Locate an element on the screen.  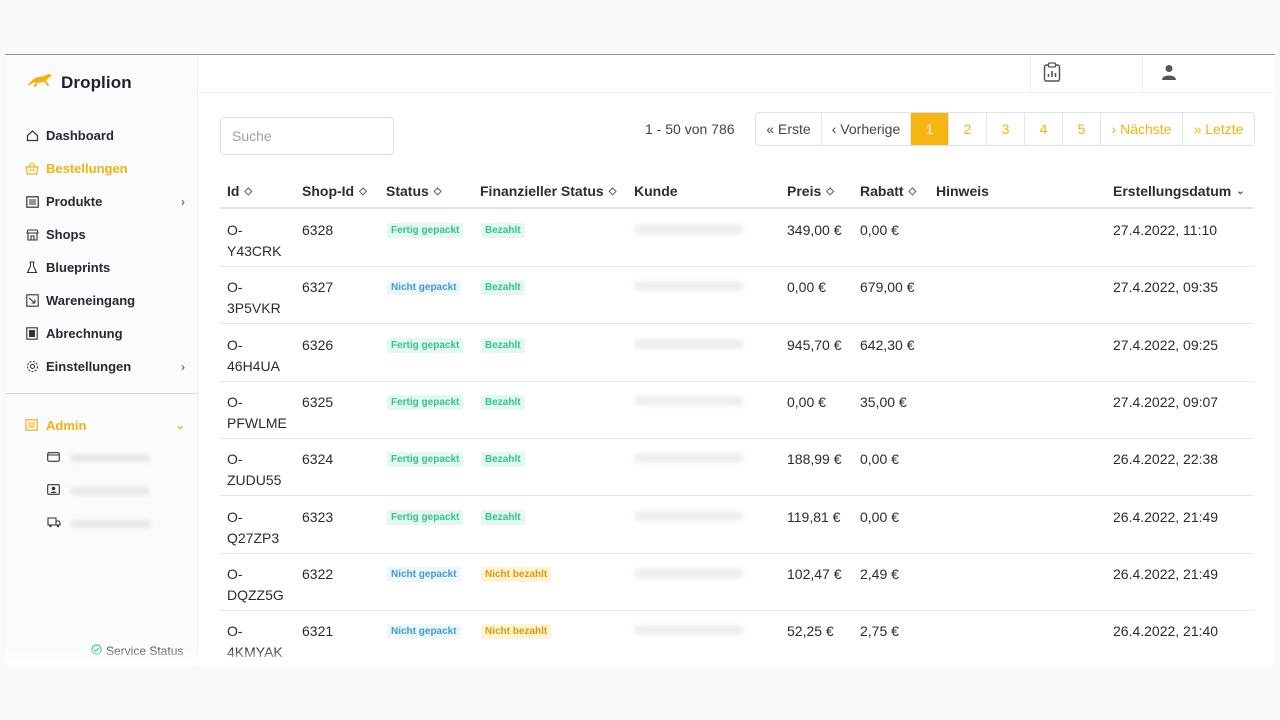
admin-label: Admin is located at coordinates (66, 425).